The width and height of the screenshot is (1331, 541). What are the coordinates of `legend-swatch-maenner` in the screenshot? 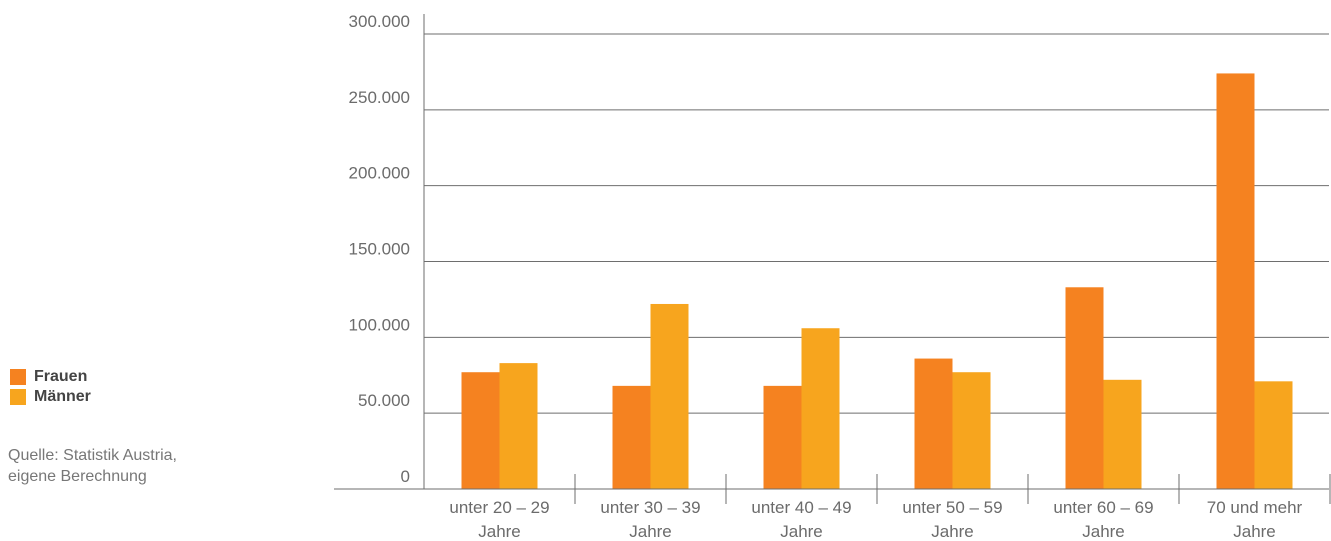 It's located at (18, 397).